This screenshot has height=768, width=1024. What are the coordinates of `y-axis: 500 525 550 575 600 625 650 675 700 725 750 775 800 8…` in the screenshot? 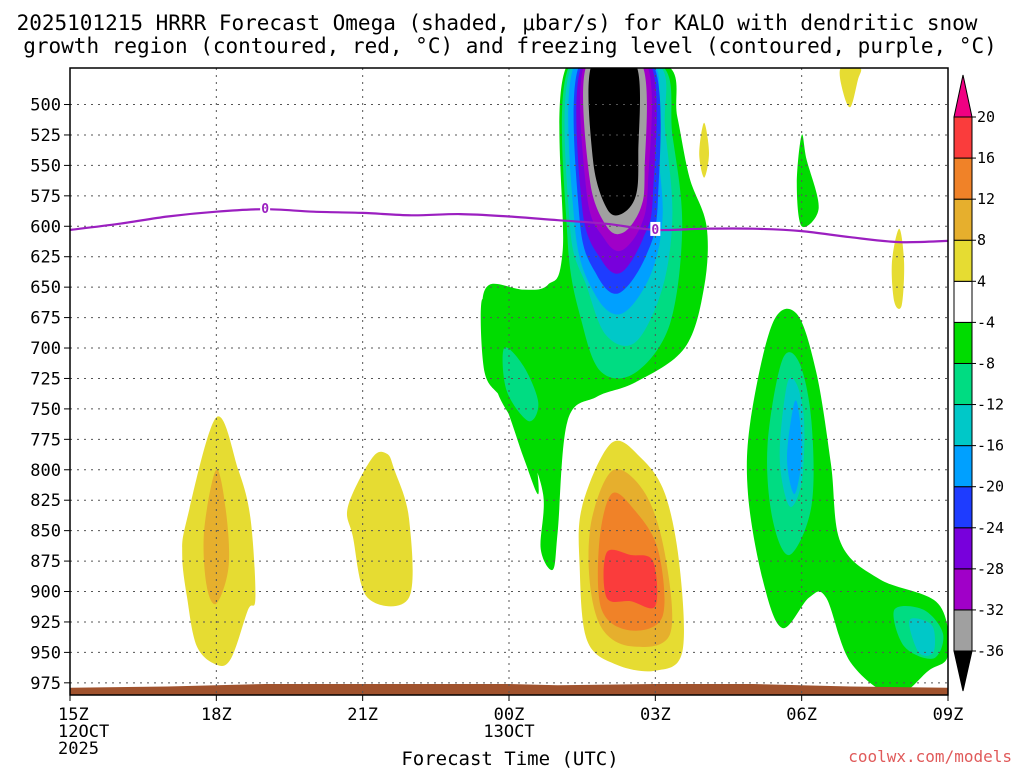 It's located at (50, 395).